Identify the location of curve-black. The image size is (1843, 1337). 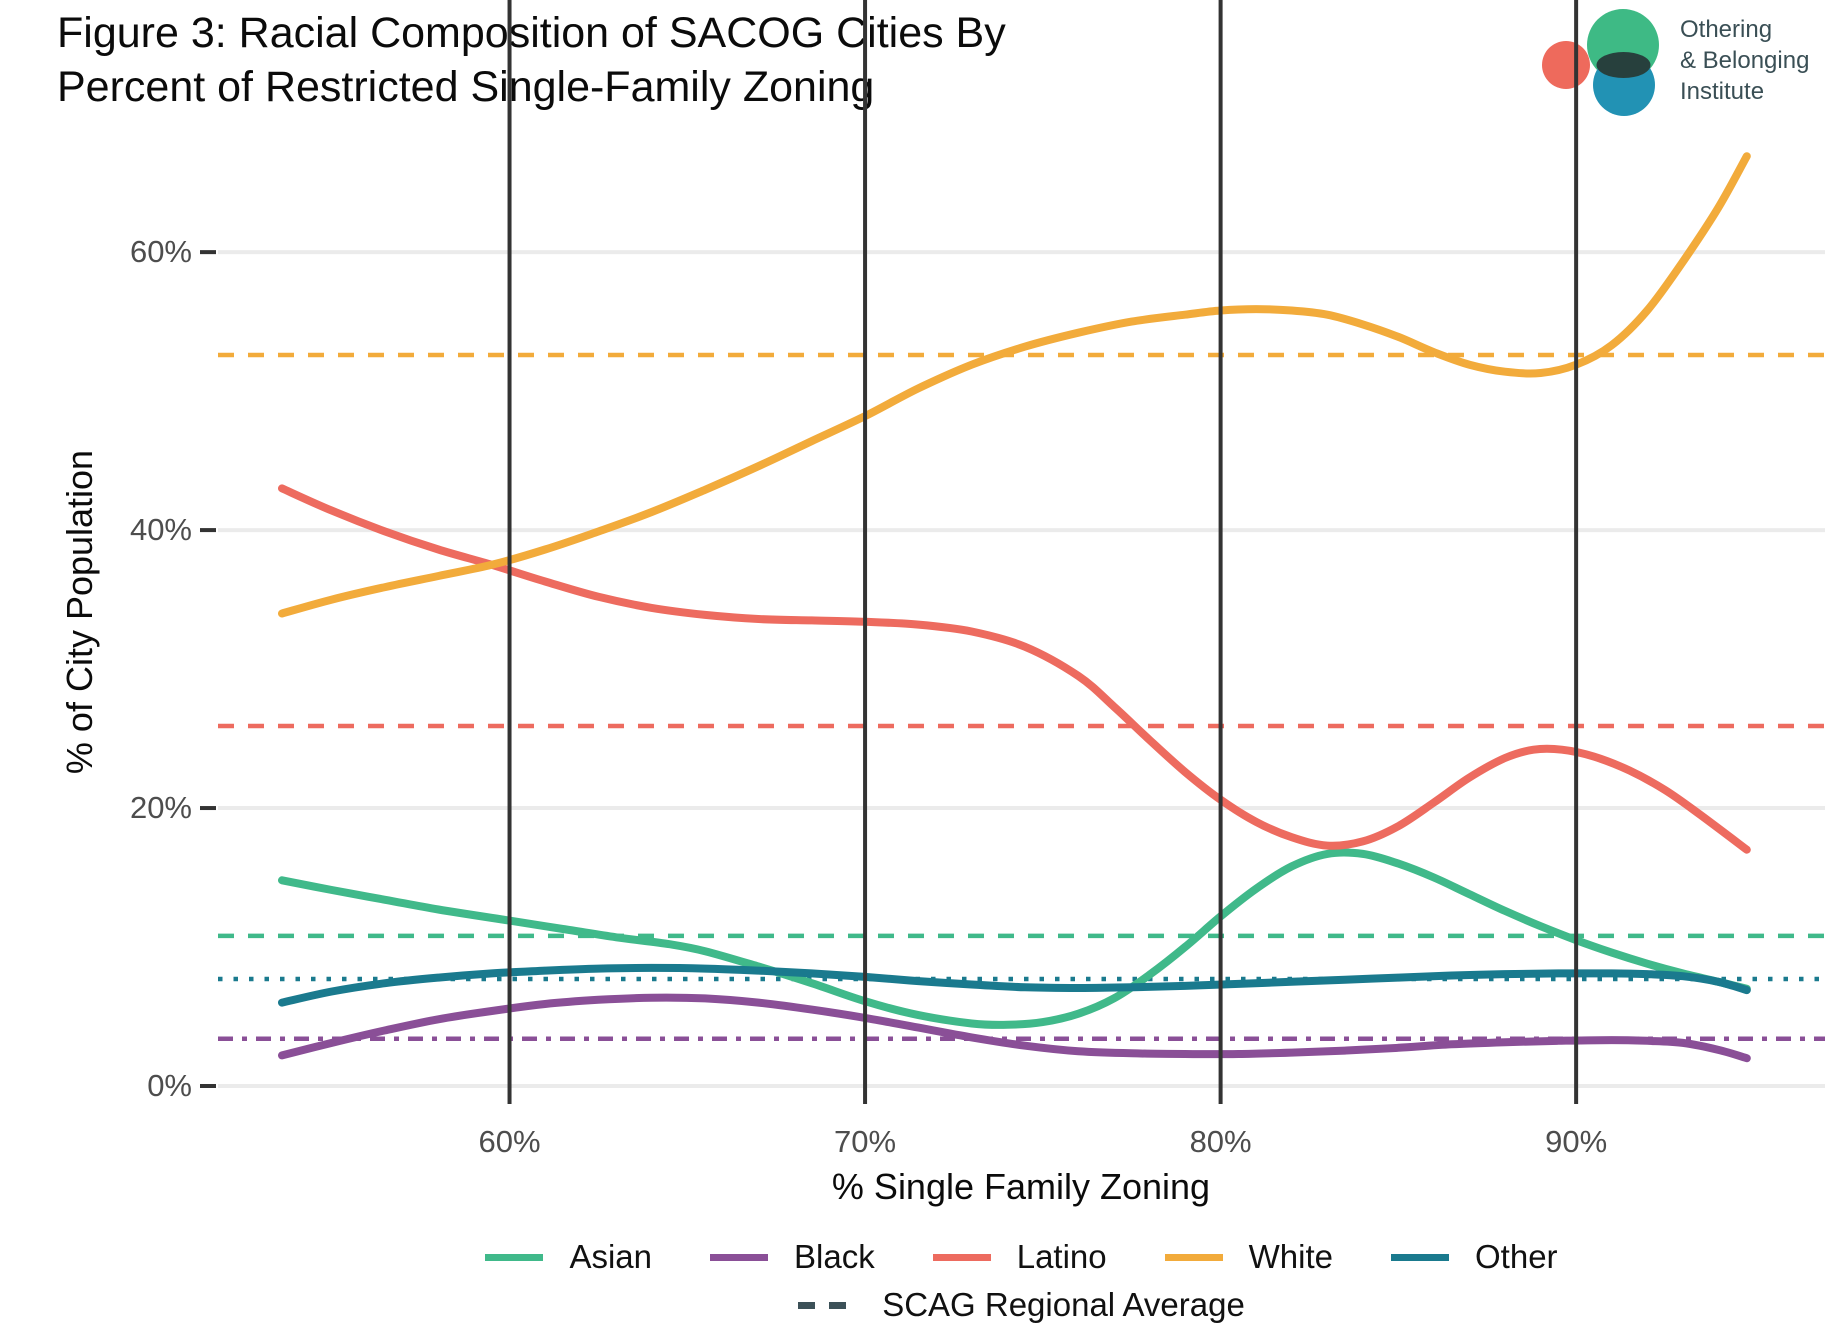
(1014, 1028).